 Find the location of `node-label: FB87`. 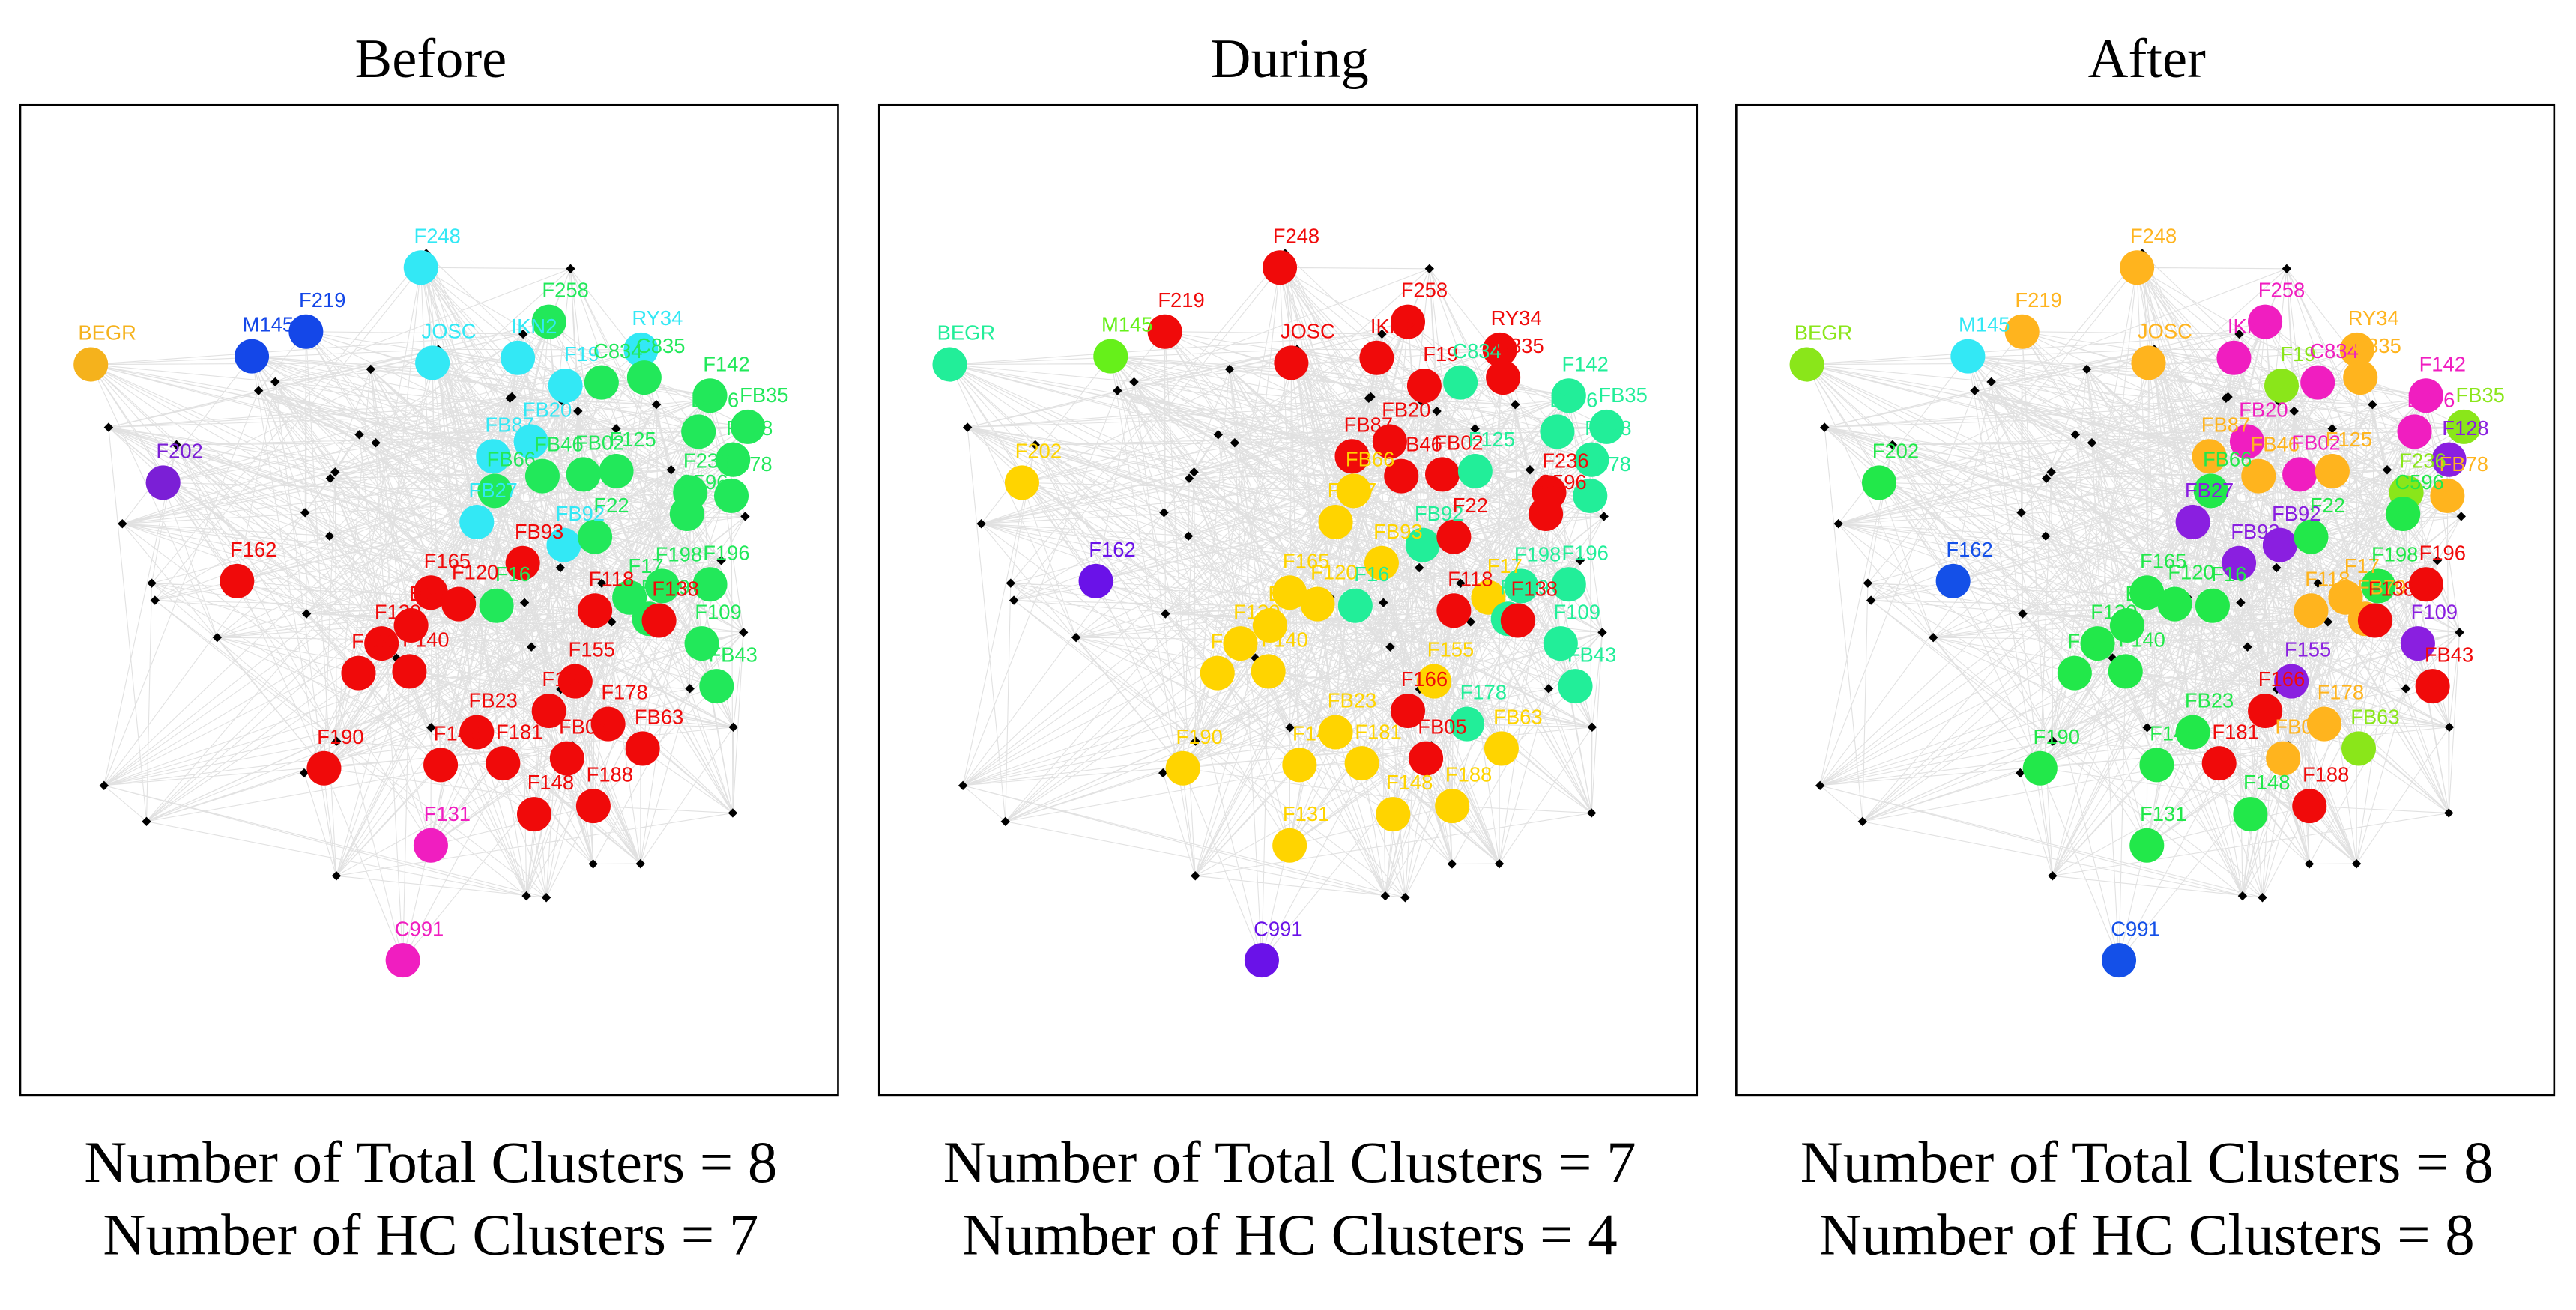

node-label: FB87 is located at coordinates (2225, 424).